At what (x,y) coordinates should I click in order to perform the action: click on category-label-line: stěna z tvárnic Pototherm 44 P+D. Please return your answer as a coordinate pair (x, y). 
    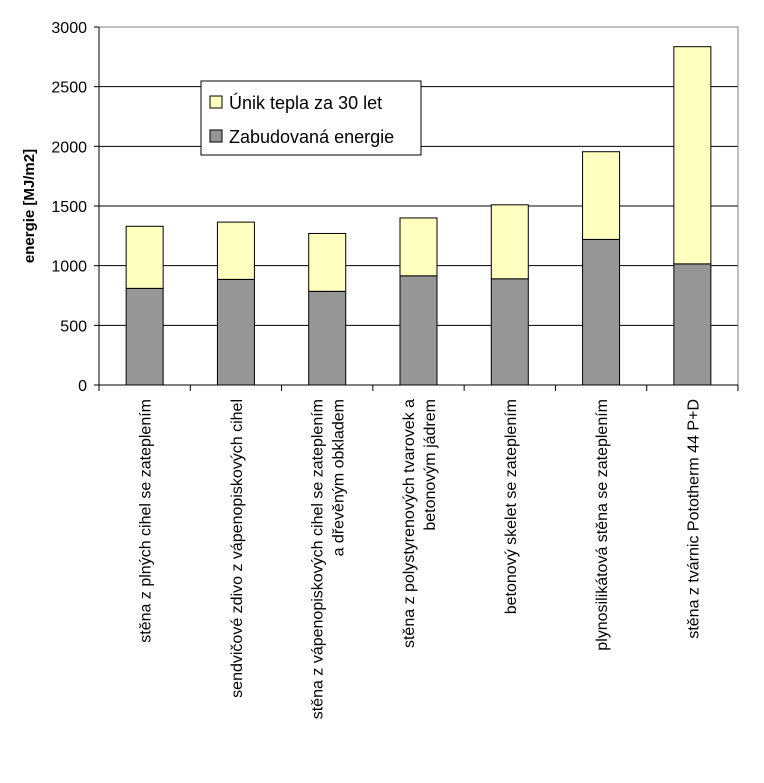
    Looking at the image, I should click on (693, 519).